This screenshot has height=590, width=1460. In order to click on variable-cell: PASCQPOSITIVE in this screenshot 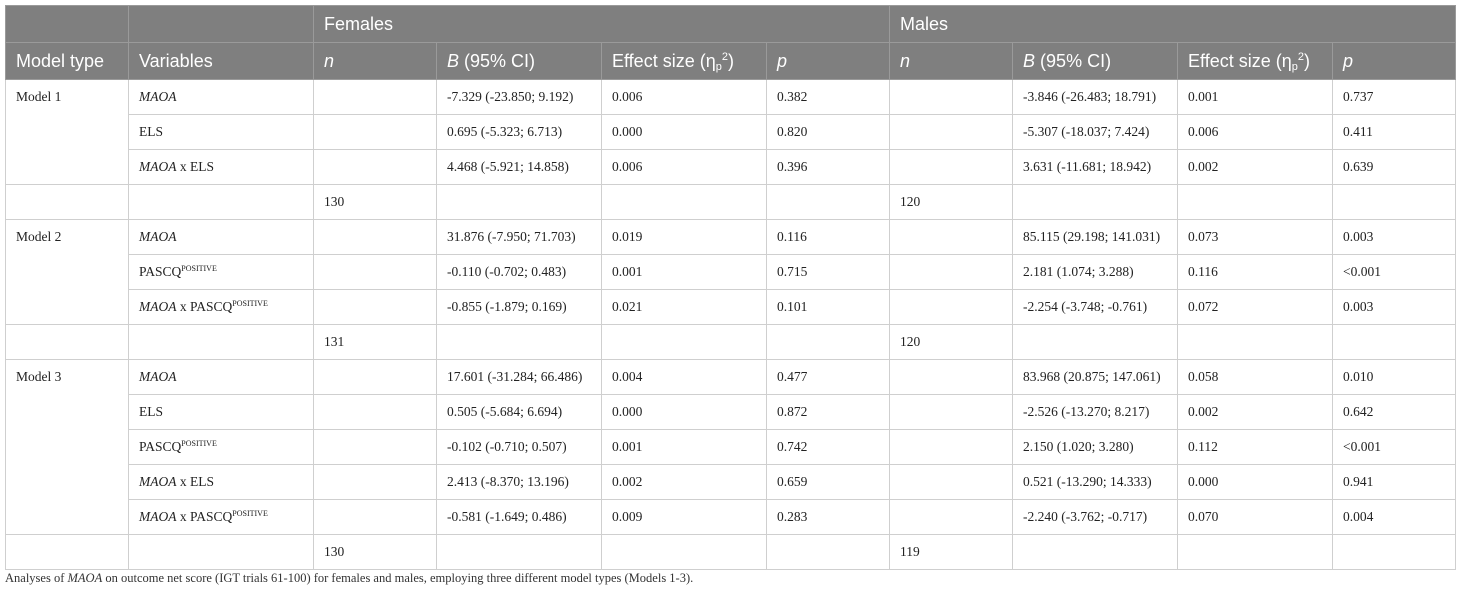, I will do `click(221, 447)`.